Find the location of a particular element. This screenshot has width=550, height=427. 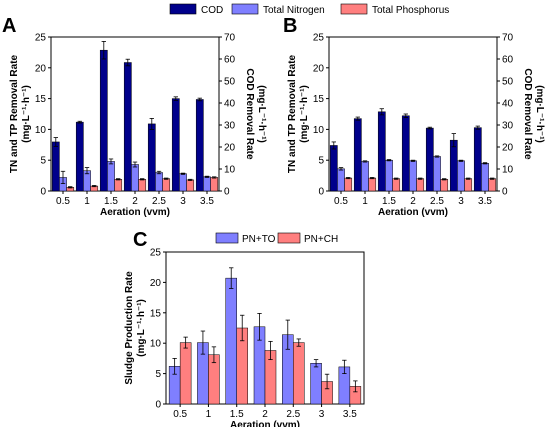

panel-a-letter: A is located at coordinates (9, 26).